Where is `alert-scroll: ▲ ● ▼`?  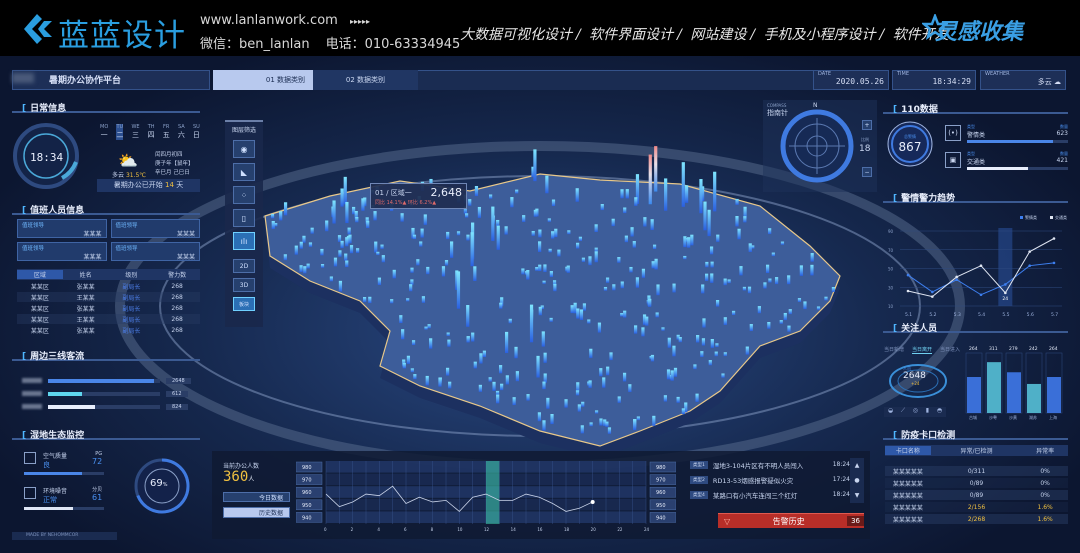 alert-scroll: ▲ ● ▼ is located at coordinates (857, 480).